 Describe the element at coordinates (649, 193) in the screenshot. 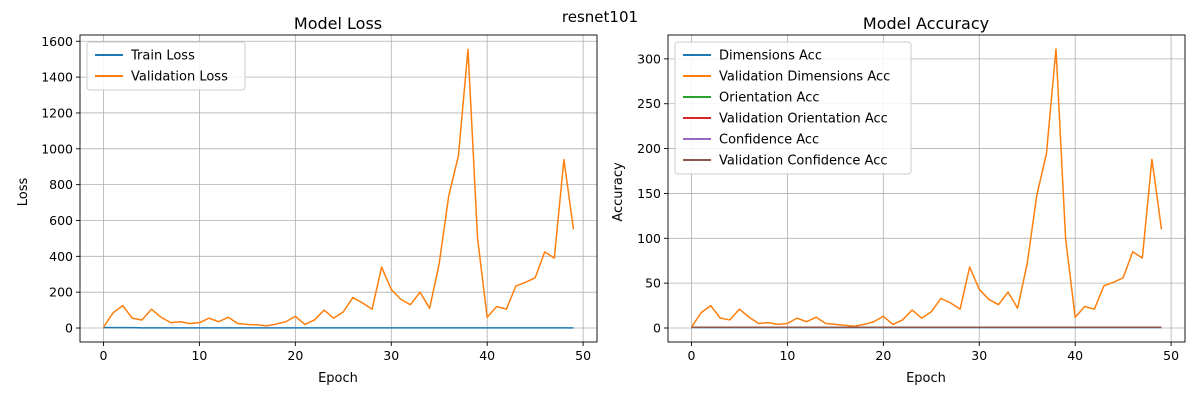

I see `accuracy-ytick-label-3: 150` at that location.